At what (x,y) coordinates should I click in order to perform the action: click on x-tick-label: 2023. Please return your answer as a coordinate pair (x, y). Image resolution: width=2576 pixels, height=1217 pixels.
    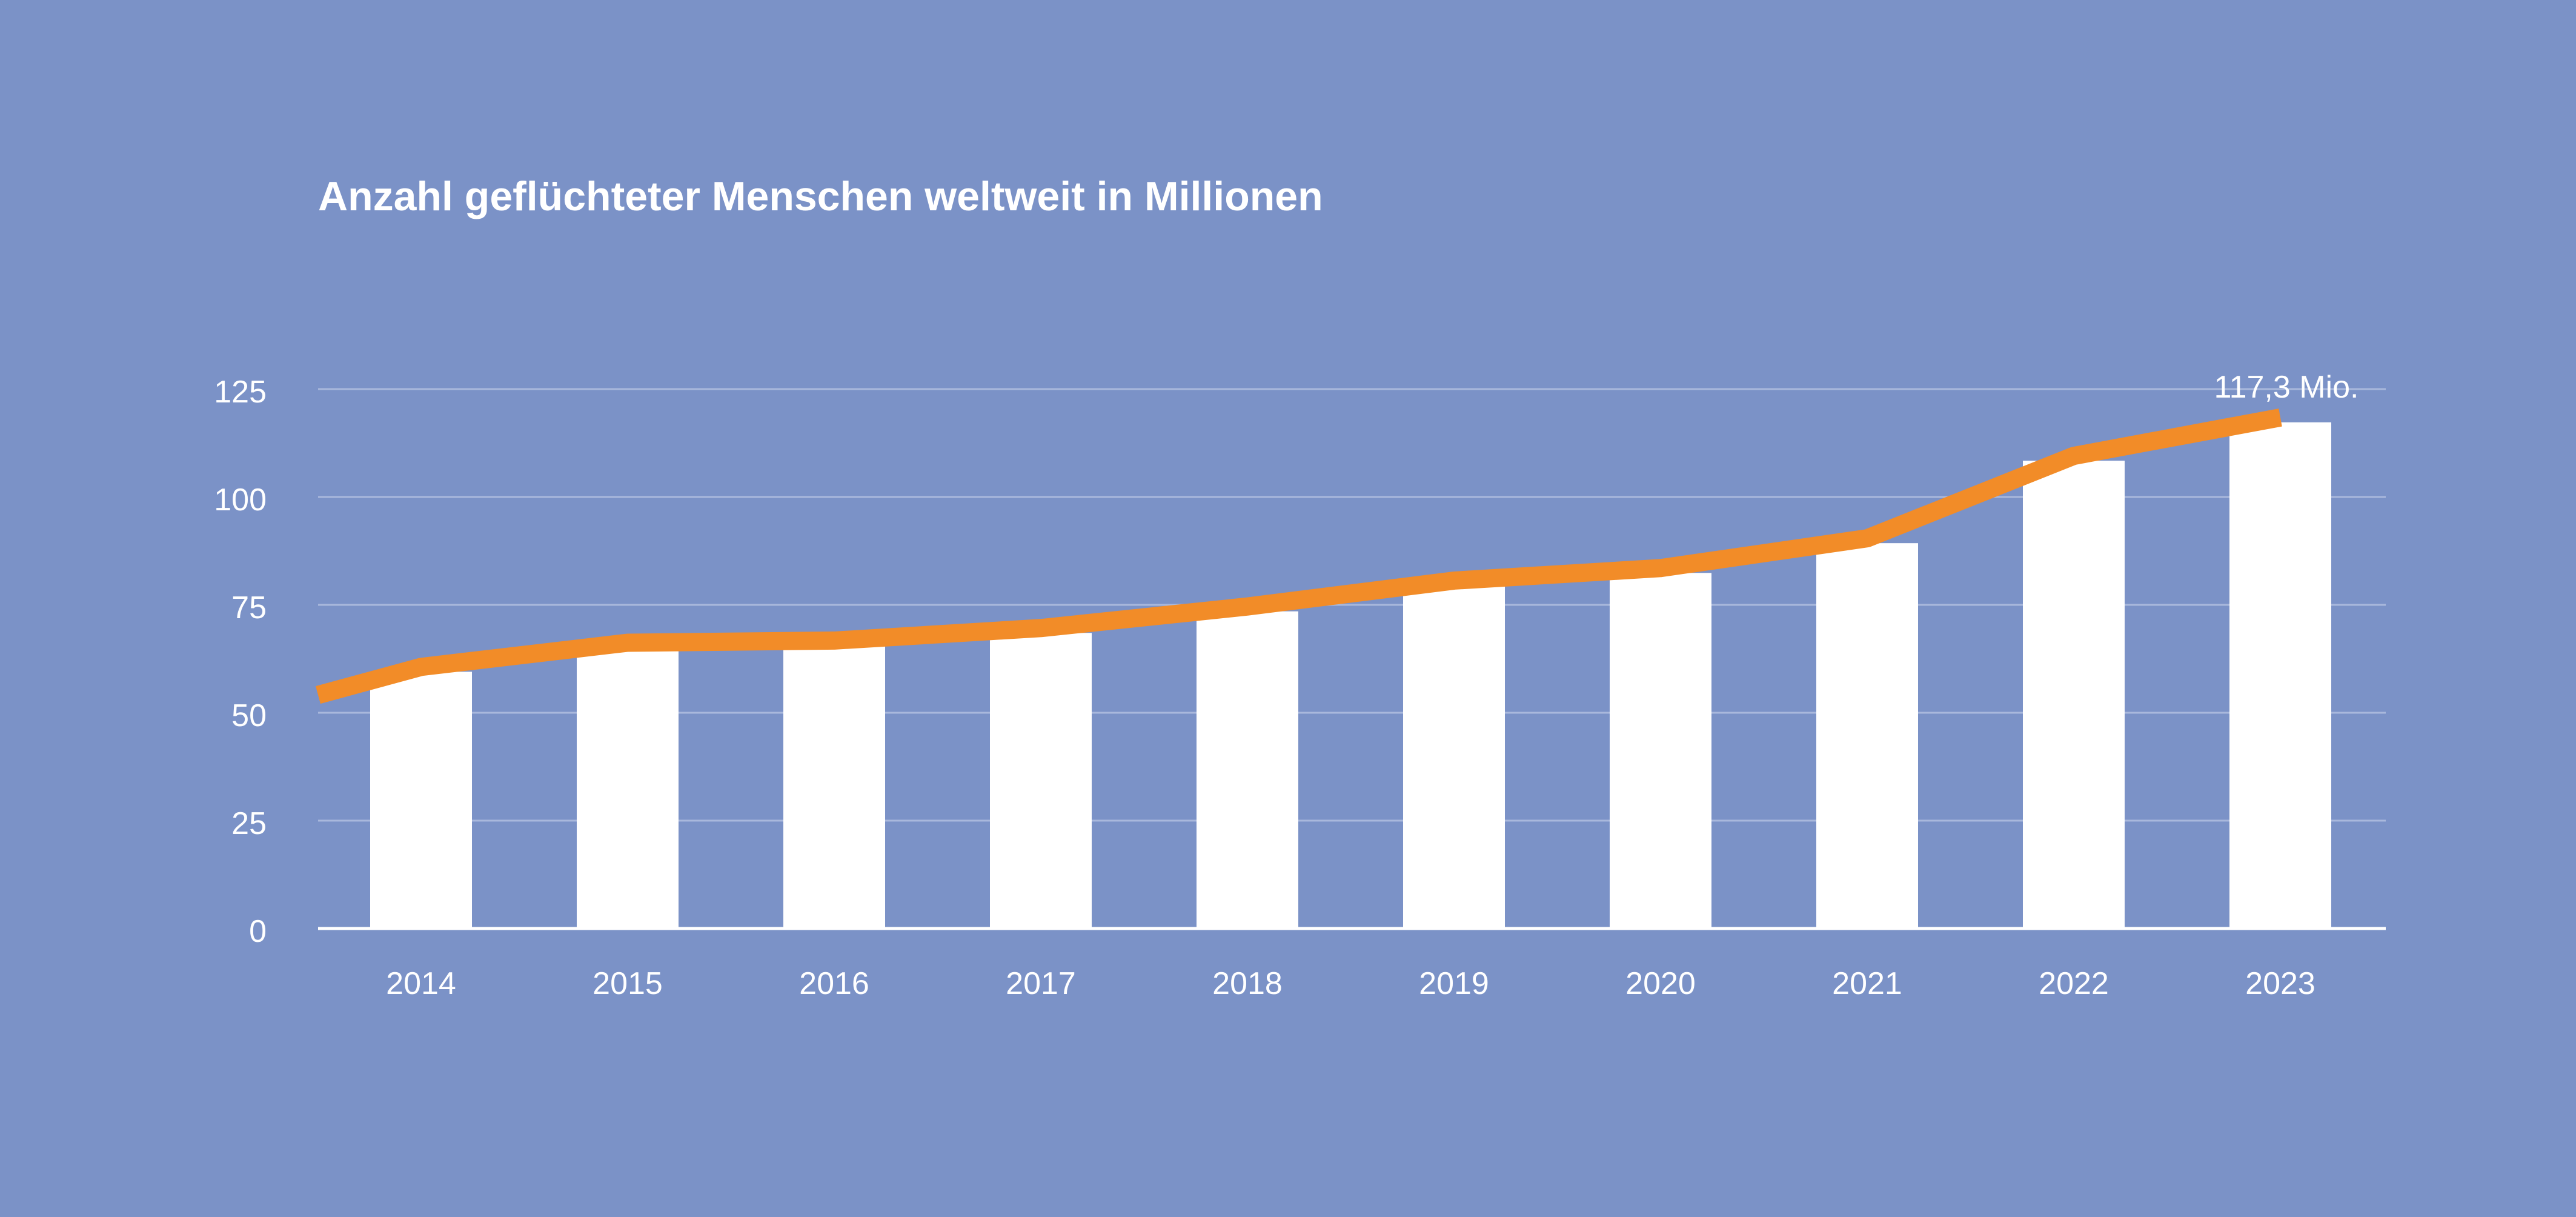
    Looking at the image, I should click on (2280, 984).